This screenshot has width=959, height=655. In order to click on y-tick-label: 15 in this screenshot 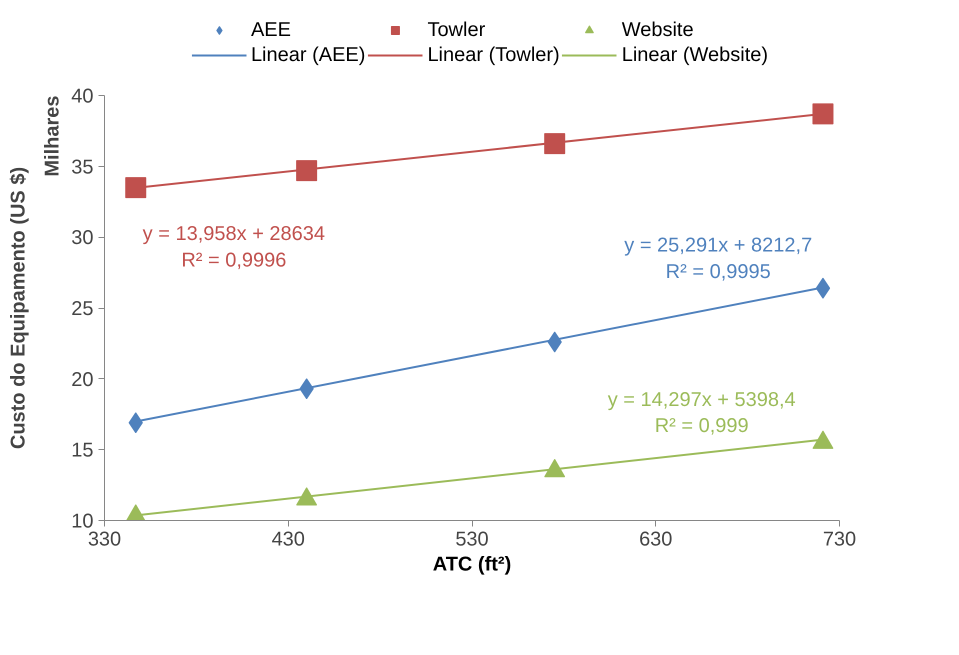, I will do `click(82, 451)`.